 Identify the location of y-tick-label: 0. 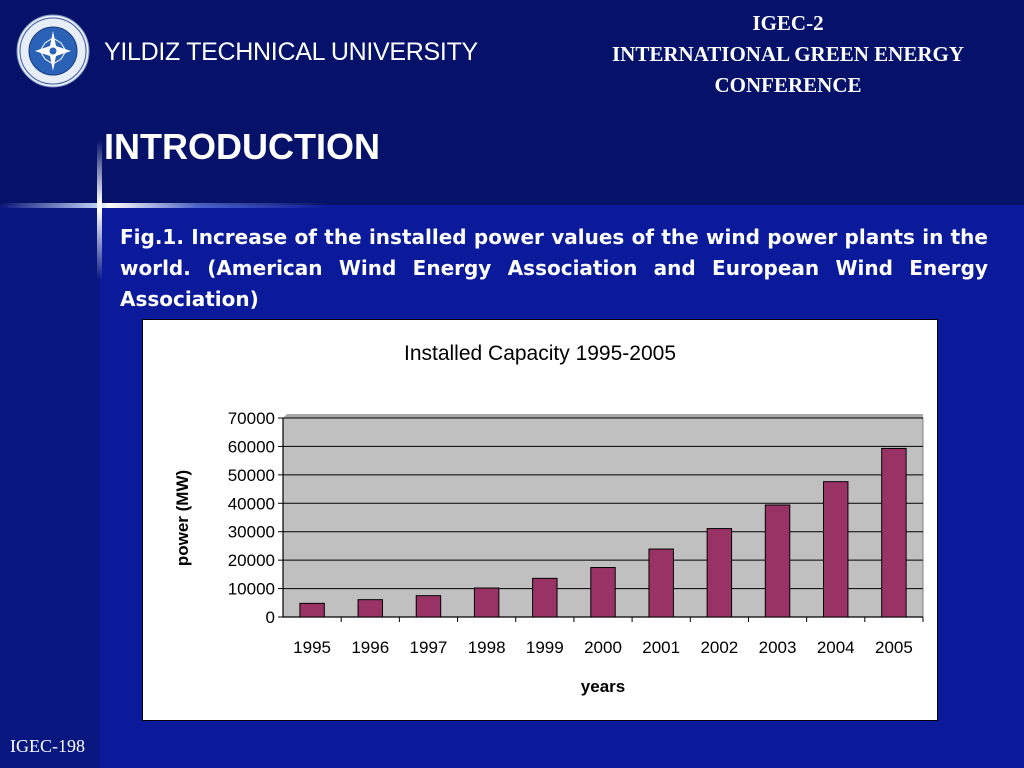
(270, 617).